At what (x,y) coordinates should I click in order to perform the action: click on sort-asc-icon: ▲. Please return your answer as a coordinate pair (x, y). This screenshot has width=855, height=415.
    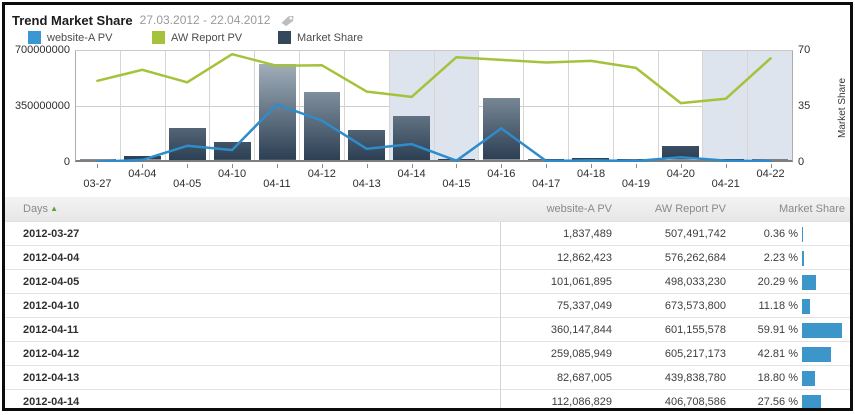
    Looking at the image, I should click on (54, 208).